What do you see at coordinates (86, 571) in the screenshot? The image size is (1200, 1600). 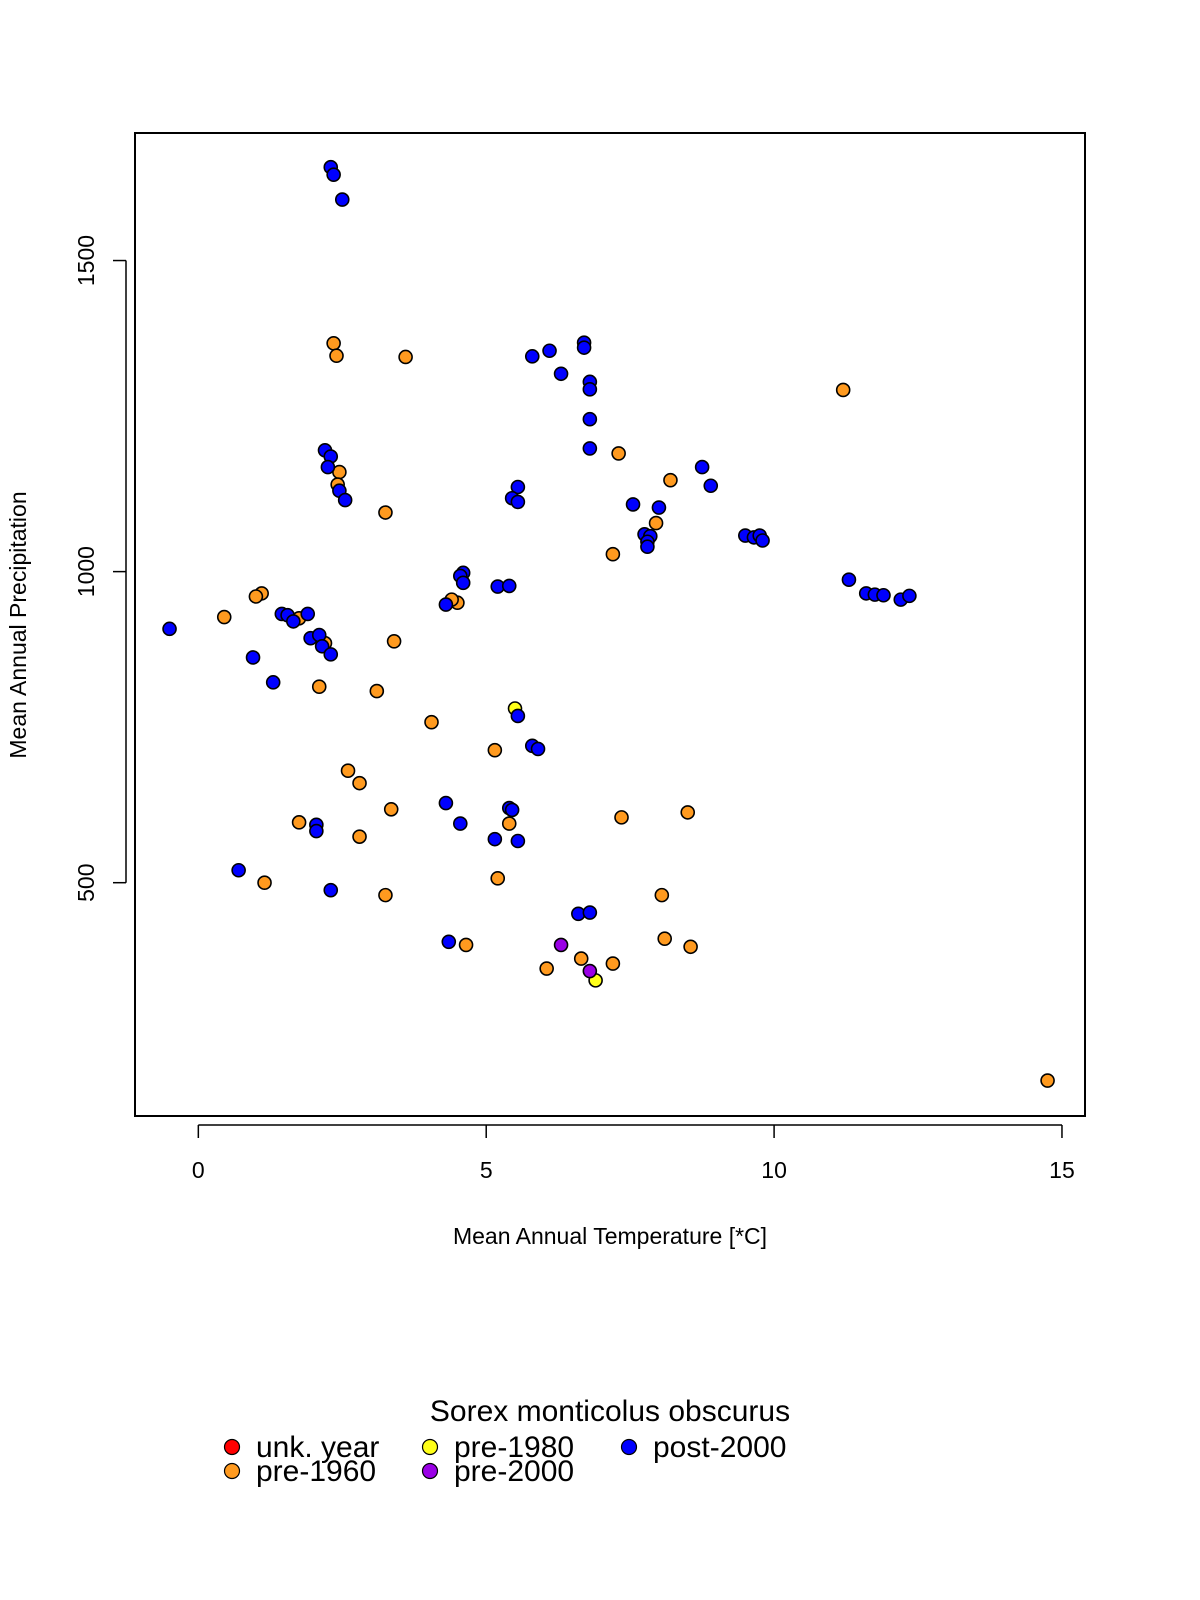 I see `y-tick-label: 1000` at bounding box center [86, 571].